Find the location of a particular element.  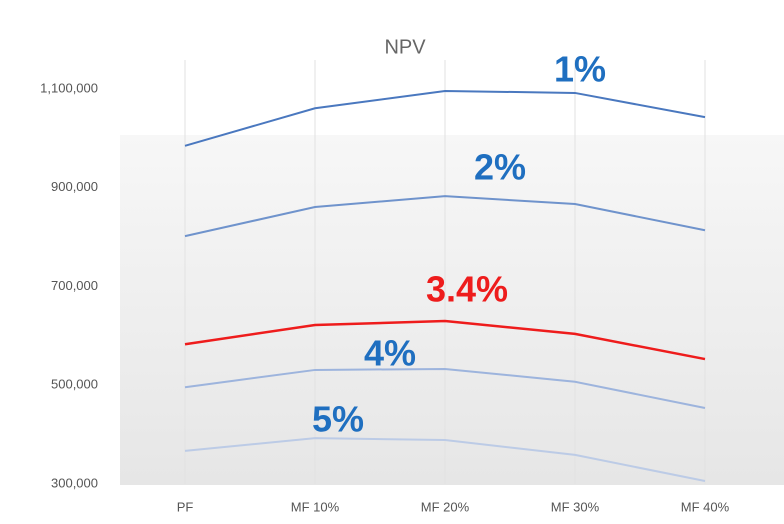

series-label: 5% is located at coordinates (338, 419).